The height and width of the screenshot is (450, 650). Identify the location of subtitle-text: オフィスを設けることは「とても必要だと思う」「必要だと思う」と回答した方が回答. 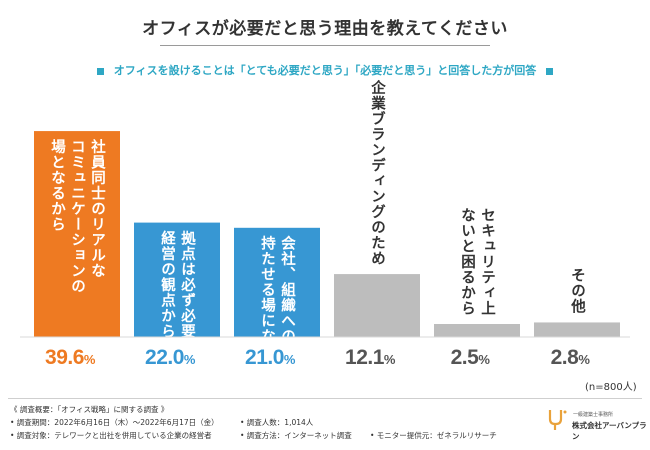
(325, 70).